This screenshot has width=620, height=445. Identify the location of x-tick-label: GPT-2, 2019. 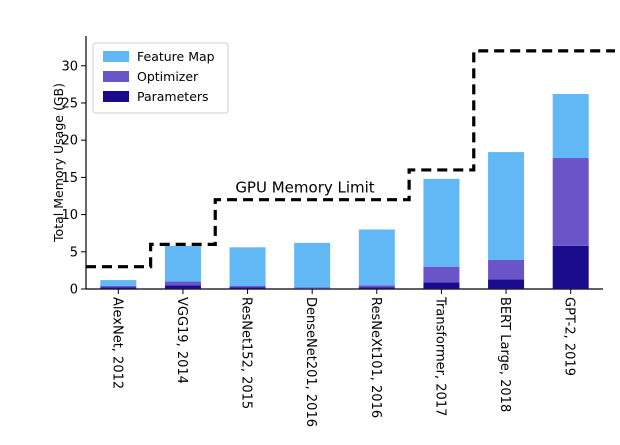
(569, 336).